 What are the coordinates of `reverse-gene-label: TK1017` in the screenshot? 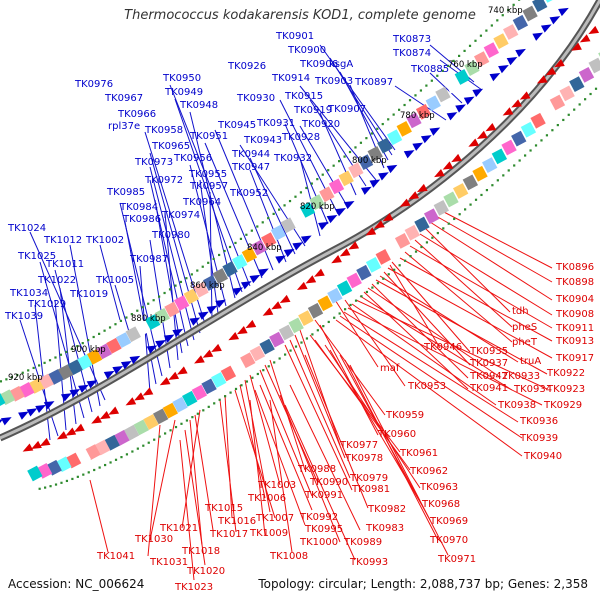 It's located at (228, 534).